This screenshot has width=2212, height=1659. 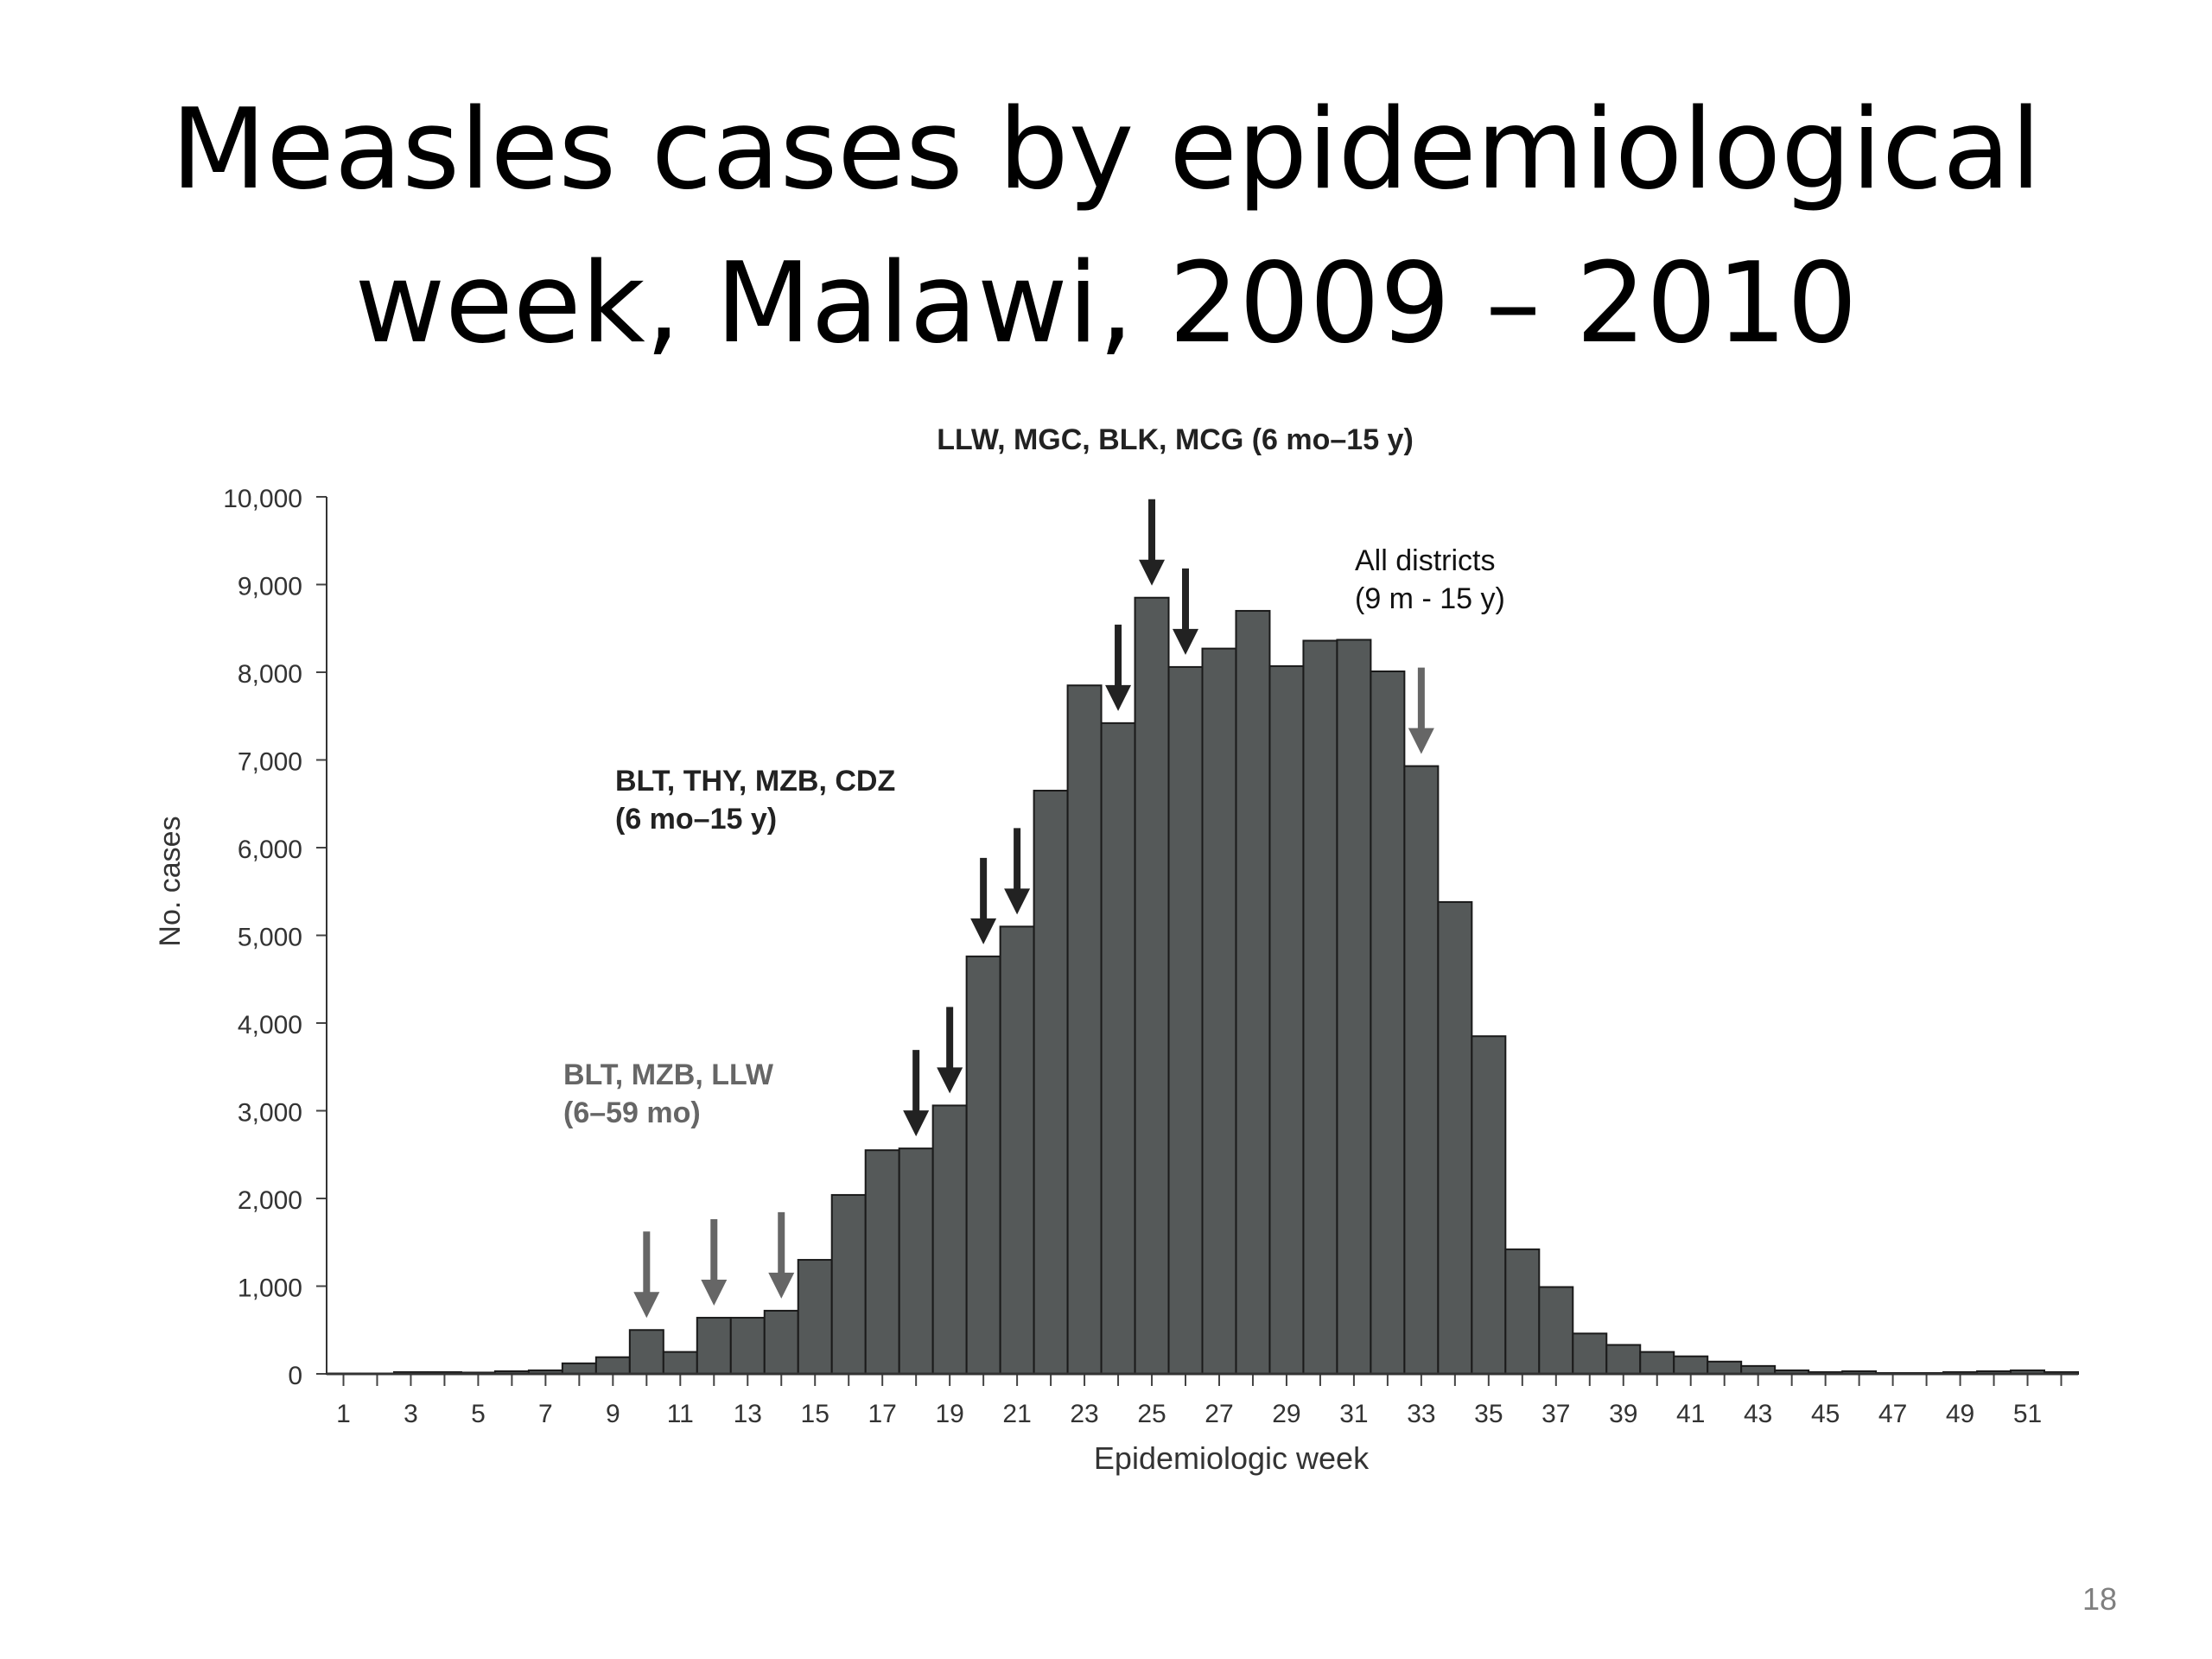 What do you see at coordinates (1084, 1414) in the screenshot?
I see `x-tick-label: 23` at bounding box center [1084, 1414].